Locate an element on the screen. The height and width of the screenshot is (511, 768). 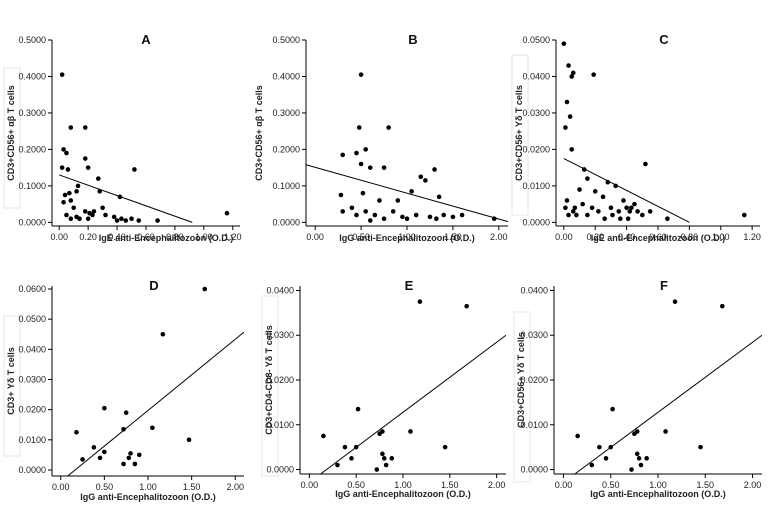
y-tick-label: 0.0500 is located at coordinates (32, 319).